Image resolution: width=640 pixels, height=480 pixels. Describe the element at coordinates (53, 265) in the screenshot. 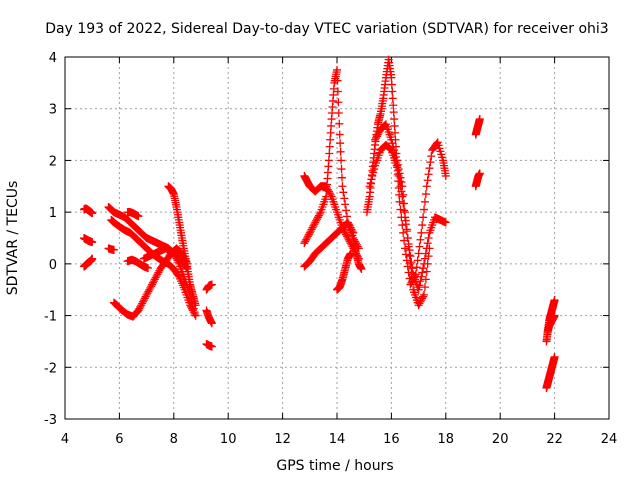

I see `y-tick-label: 0` at that location.